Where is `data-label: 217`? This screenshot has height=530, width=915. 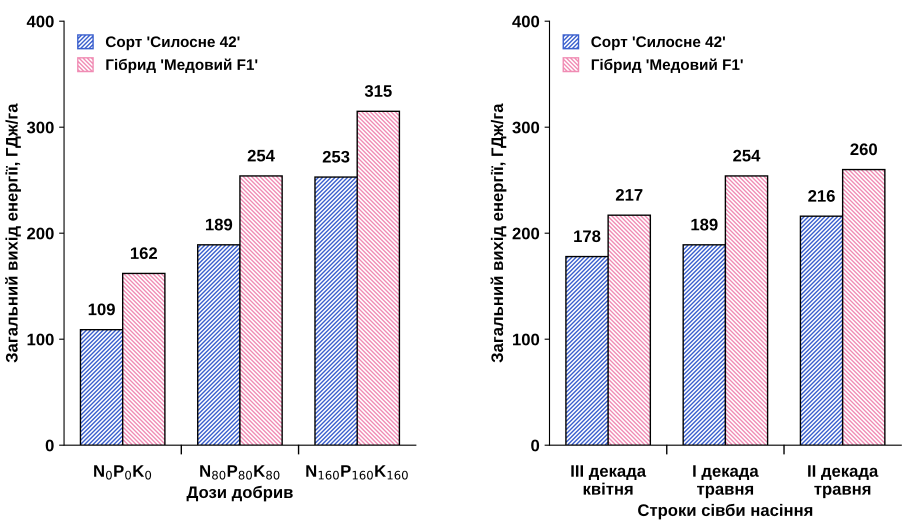
data-label: 217 is located at coordinates (629, 194).